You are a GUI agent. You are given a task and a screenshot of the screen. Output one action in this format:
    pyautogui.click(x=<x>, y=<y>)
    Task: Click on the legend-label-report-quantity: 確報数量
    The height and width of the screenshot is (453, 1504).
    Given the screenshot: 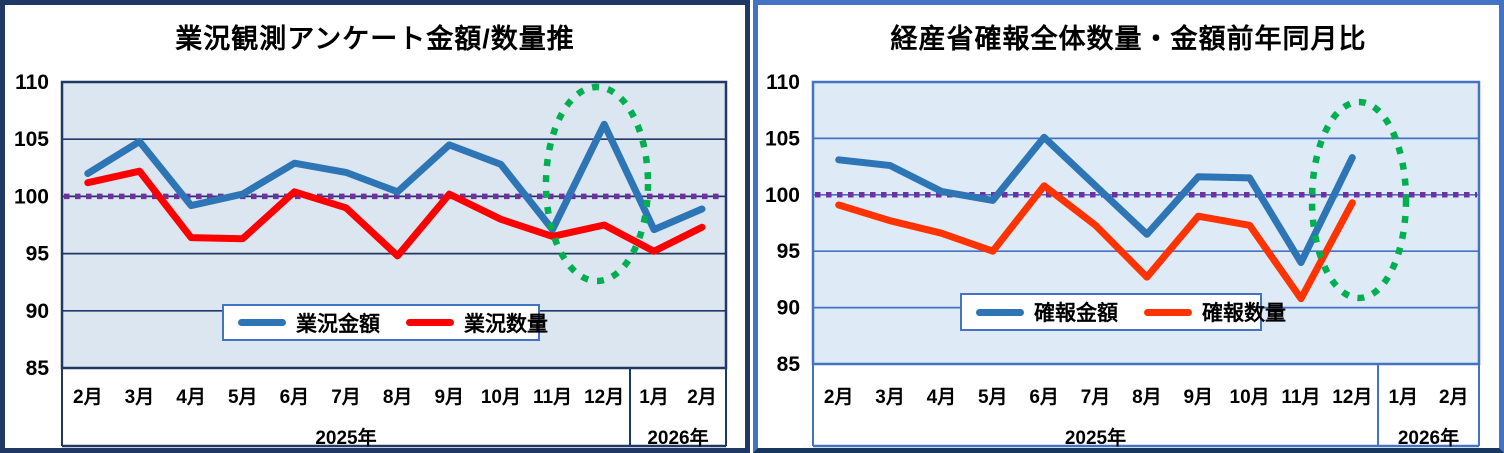 What is the action you would take?
    pyautogui.click(x=1244, y=313)
    